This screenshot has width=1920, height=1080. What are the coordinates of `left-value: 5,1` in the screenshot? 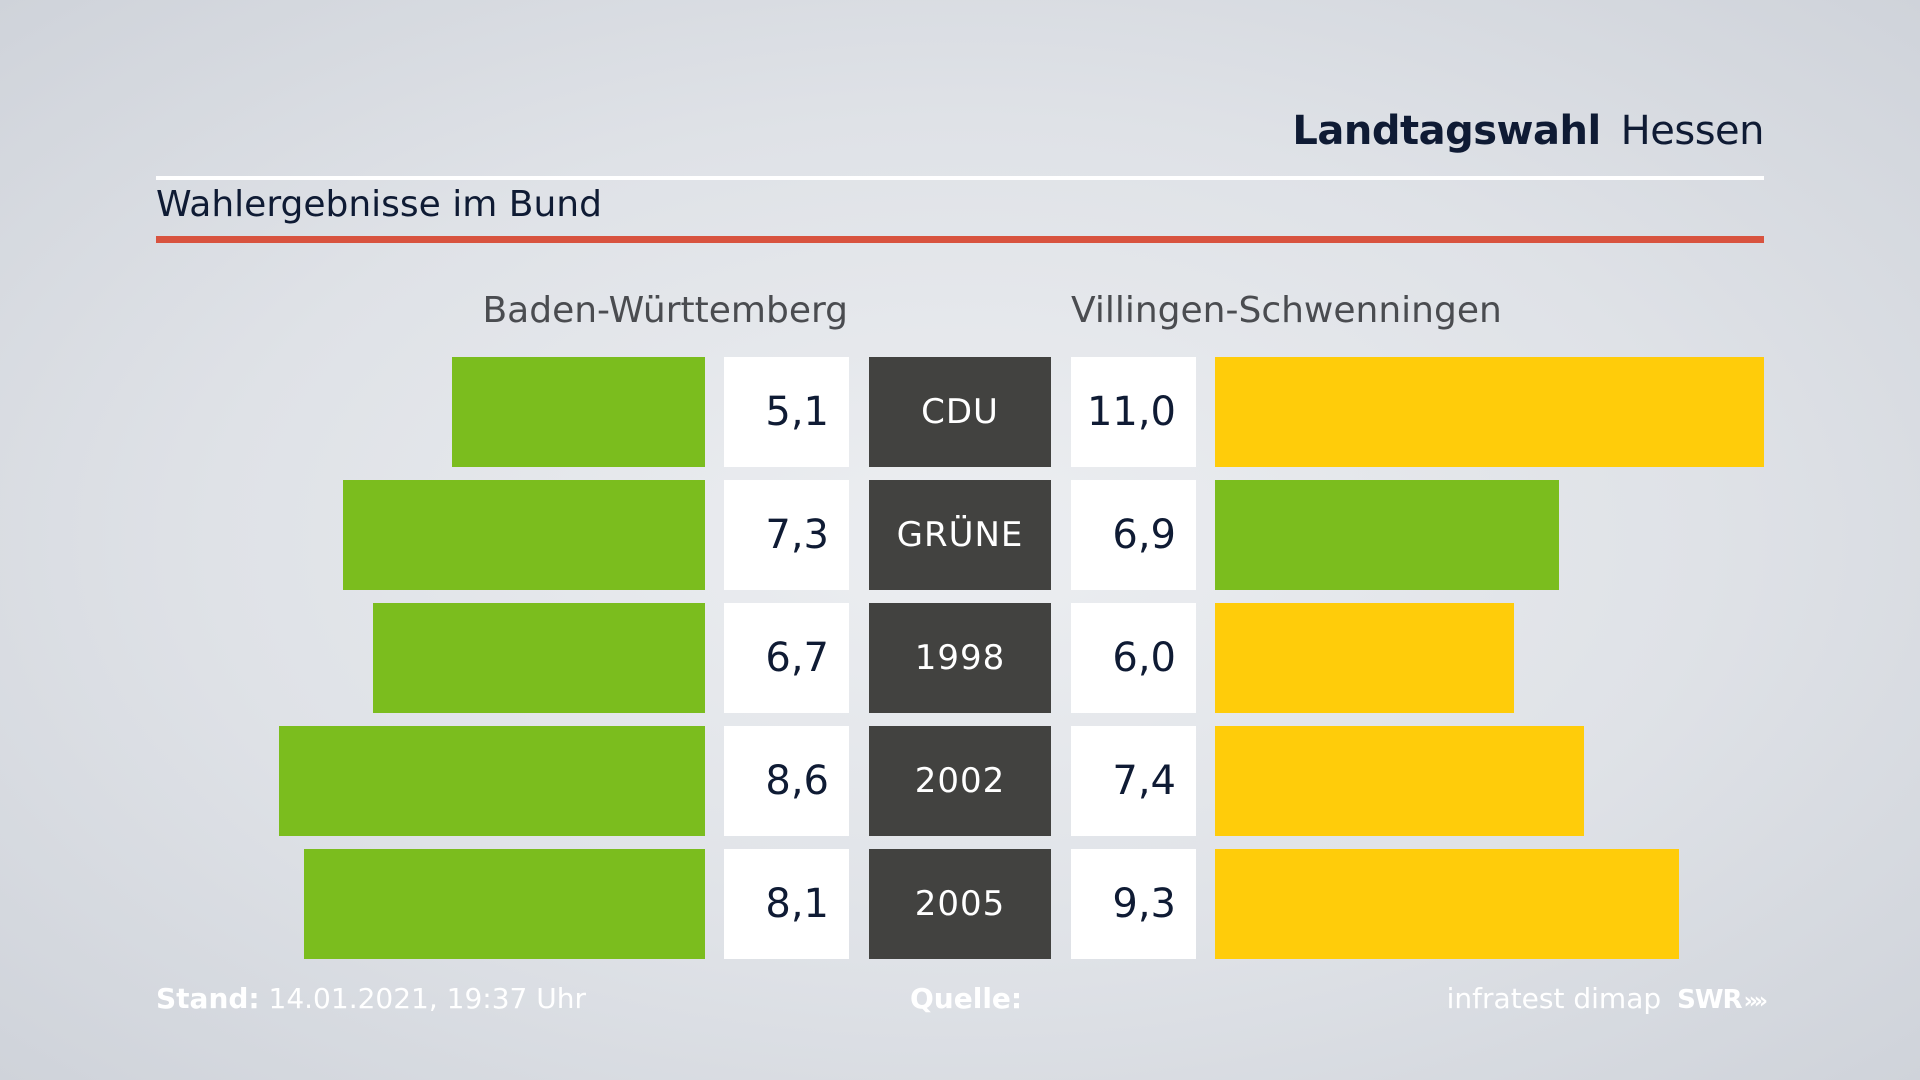 It's located at (786, 412).